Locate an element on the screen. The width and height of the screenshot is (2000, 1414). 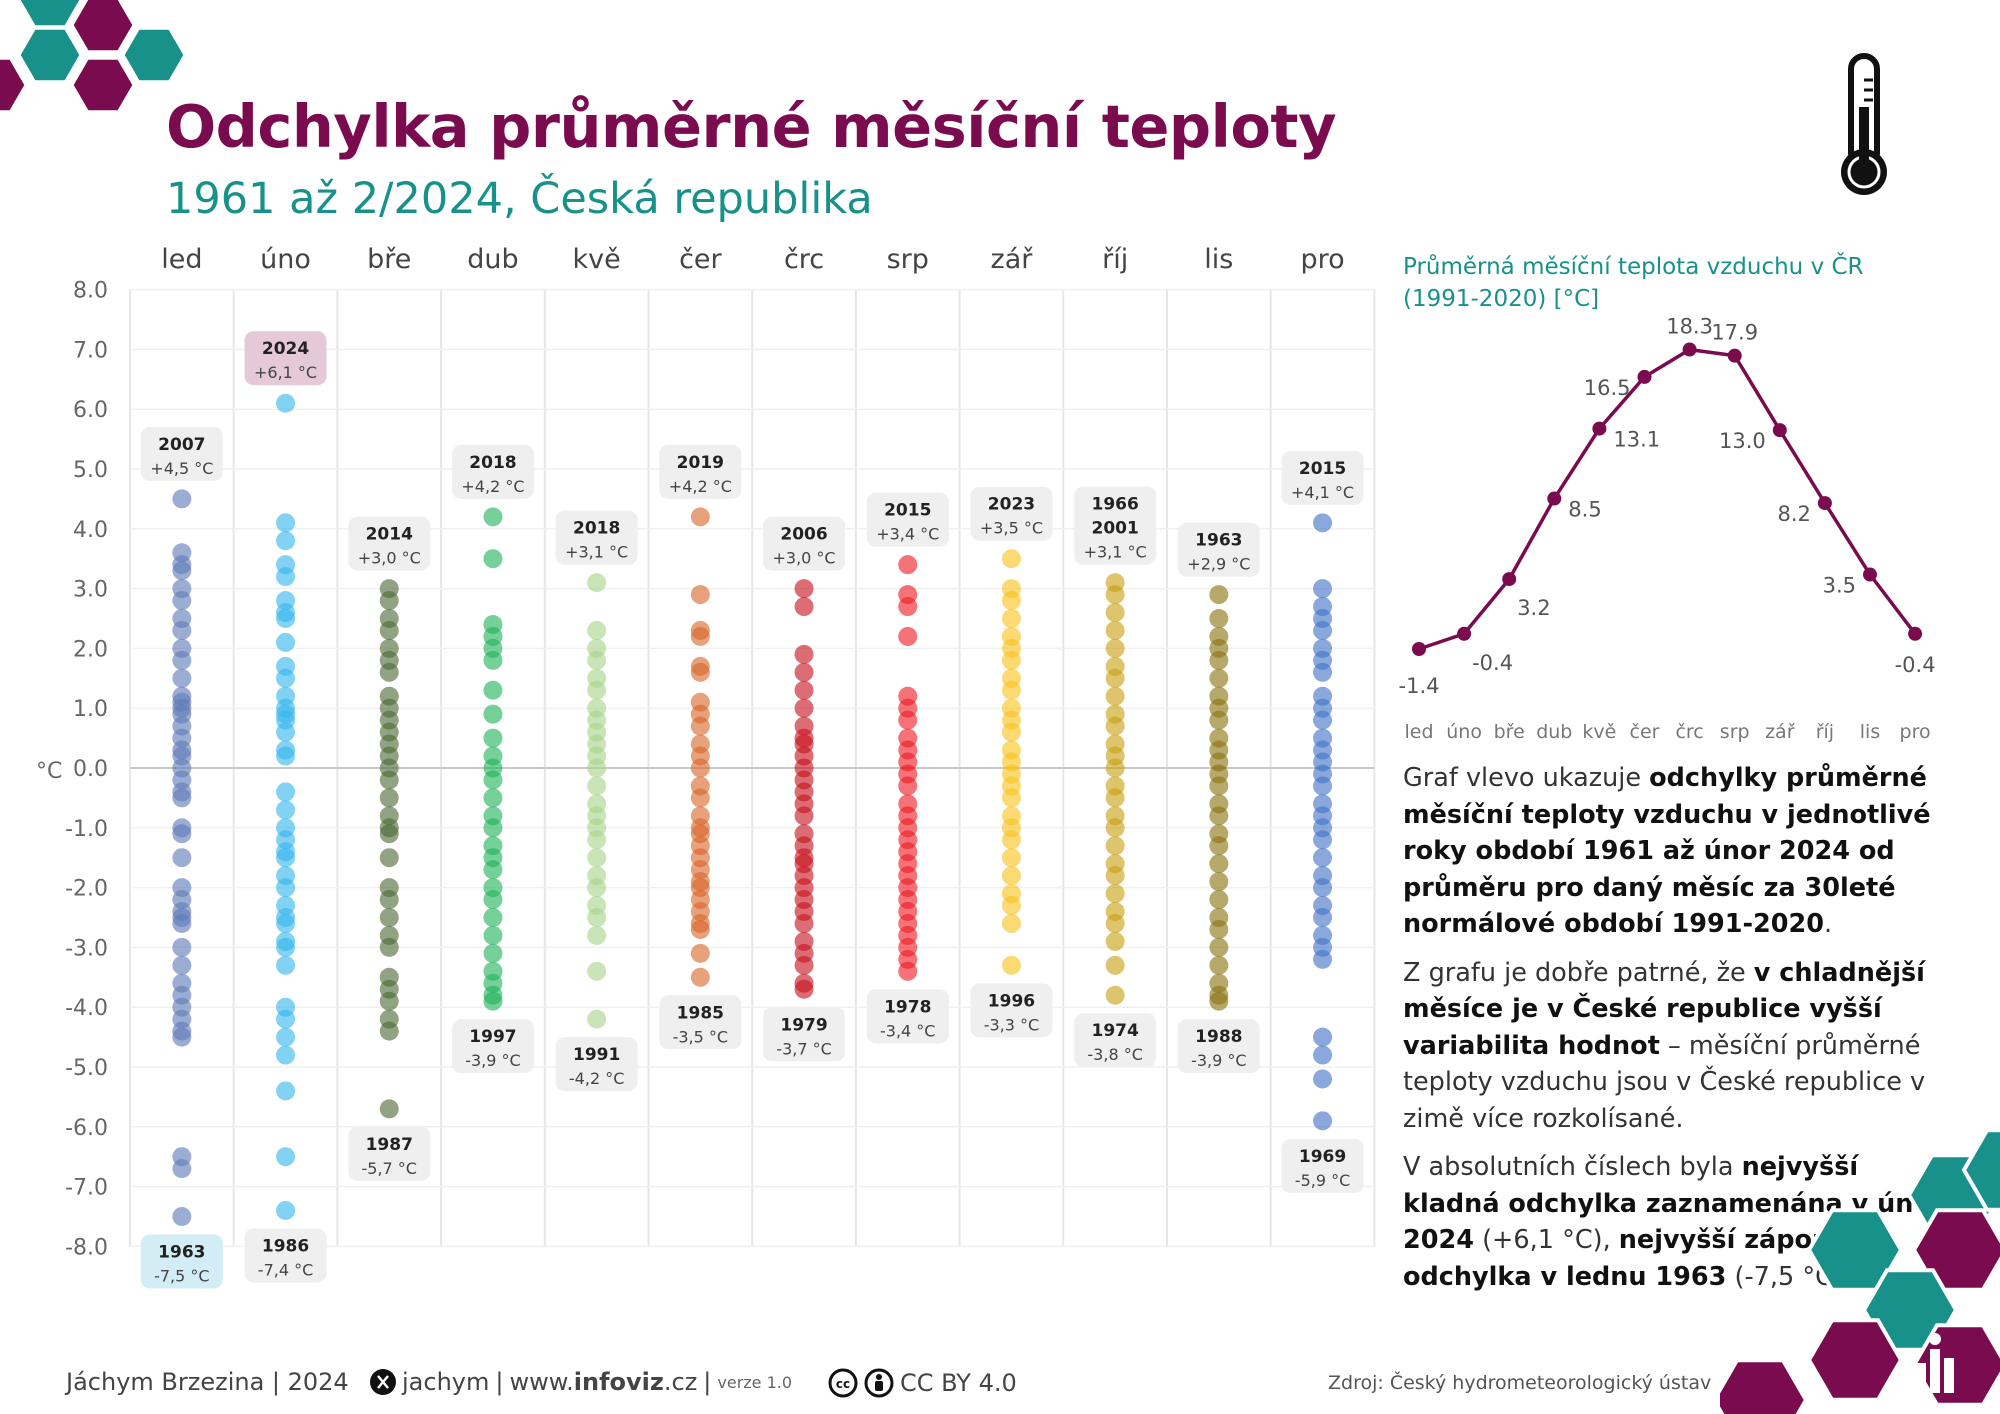
annotation-value: -5,7 °C is located at coordinates (389, 1168).